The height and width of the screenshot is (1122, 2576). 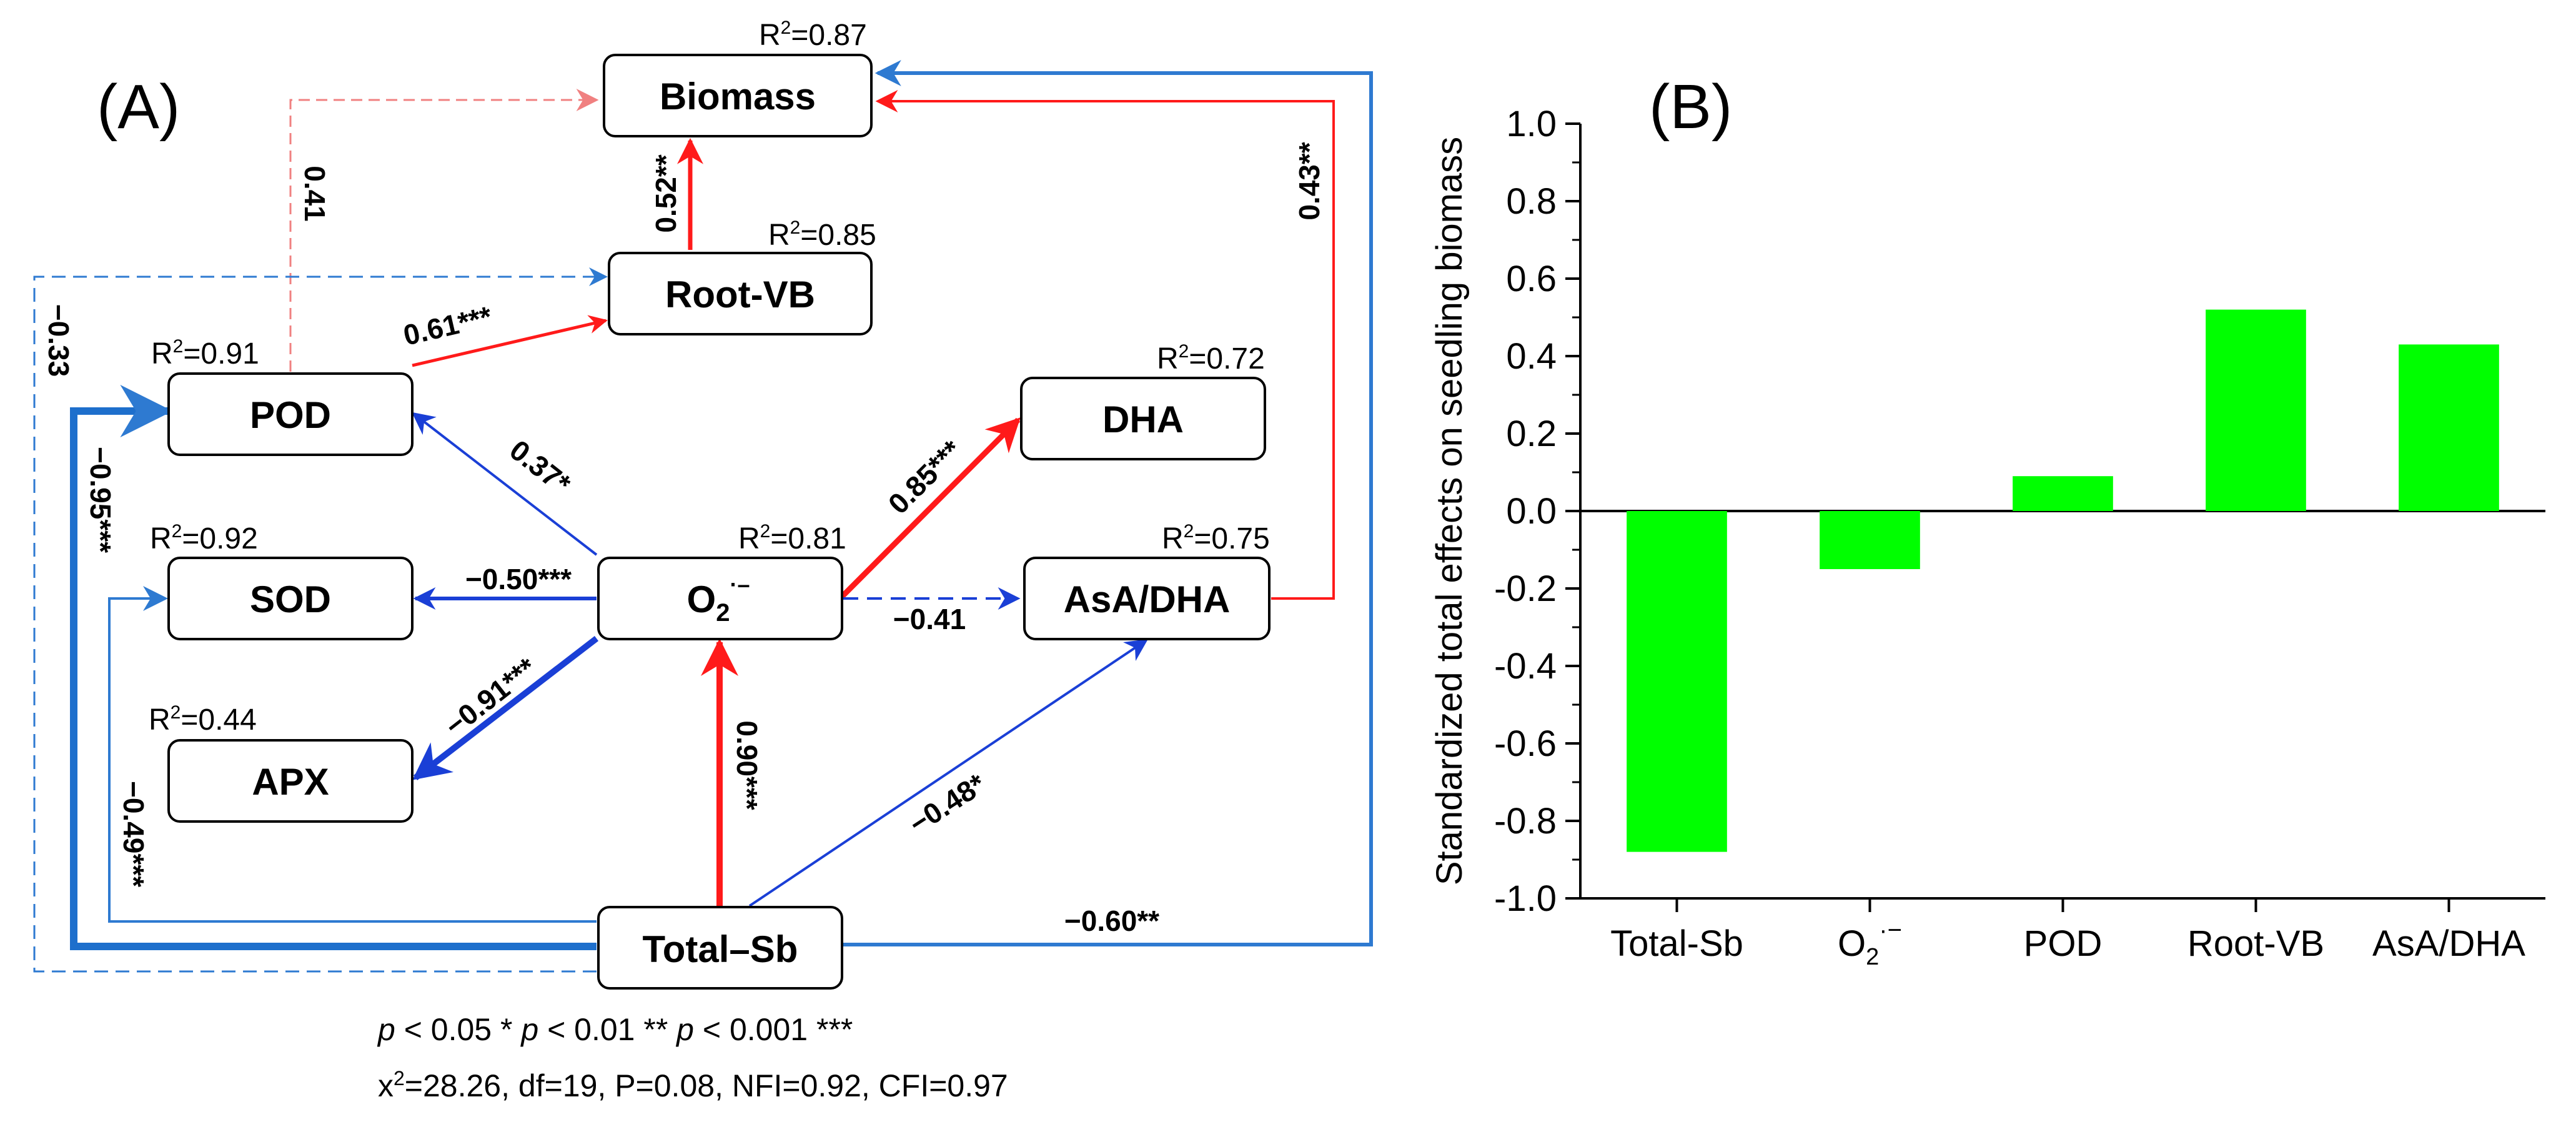 What do you see at coordinates (925, 477) in the screenshot?
I see `coef-o2-dha: 0.85***` at bounding box center [925, 477].